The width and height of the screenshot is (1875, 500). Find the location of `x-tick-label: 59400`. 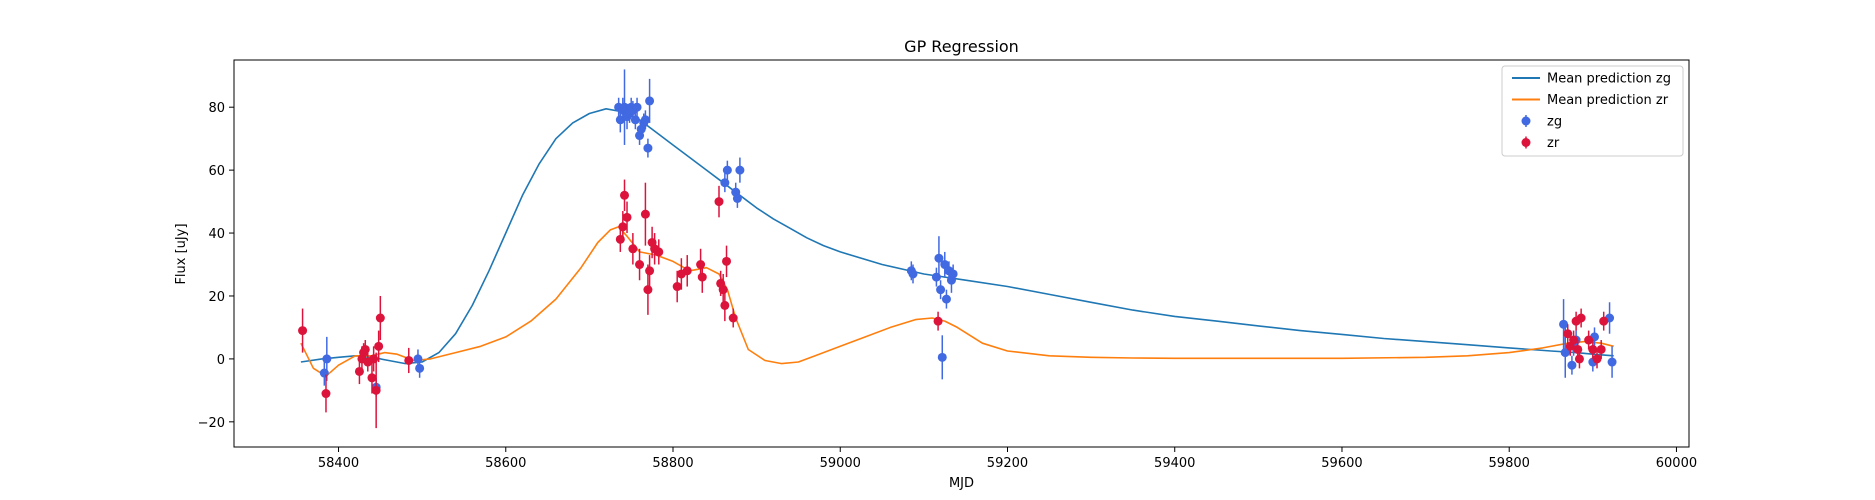

x-tick-label: 59400 is located at coordinates (1174, 463).